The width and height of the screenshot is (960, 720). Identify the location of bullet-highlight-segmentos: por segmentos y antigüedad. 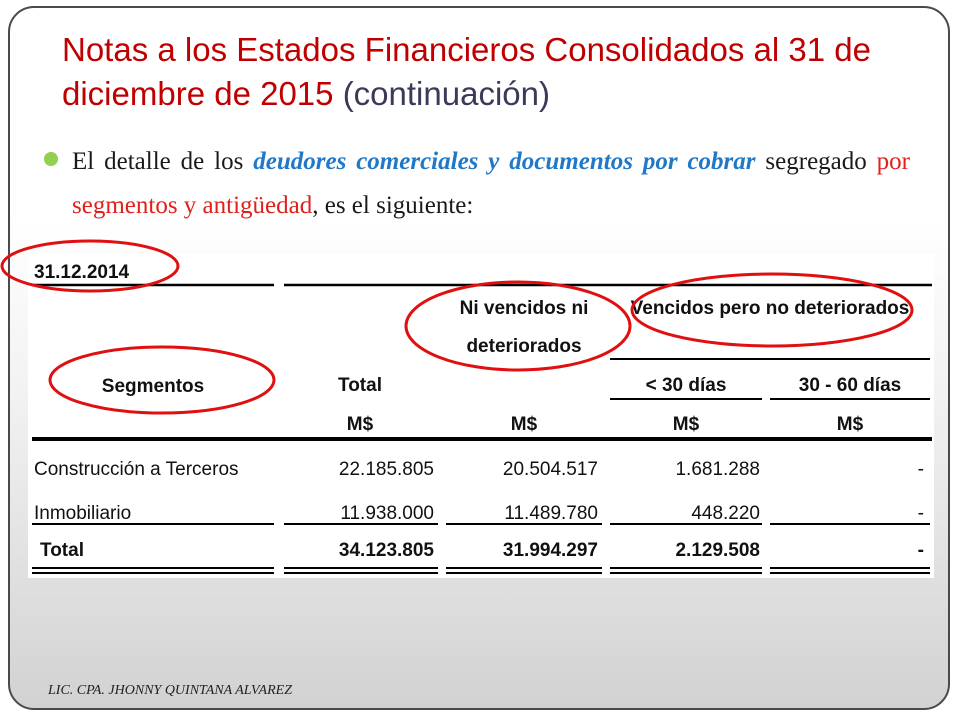
(491, 183).